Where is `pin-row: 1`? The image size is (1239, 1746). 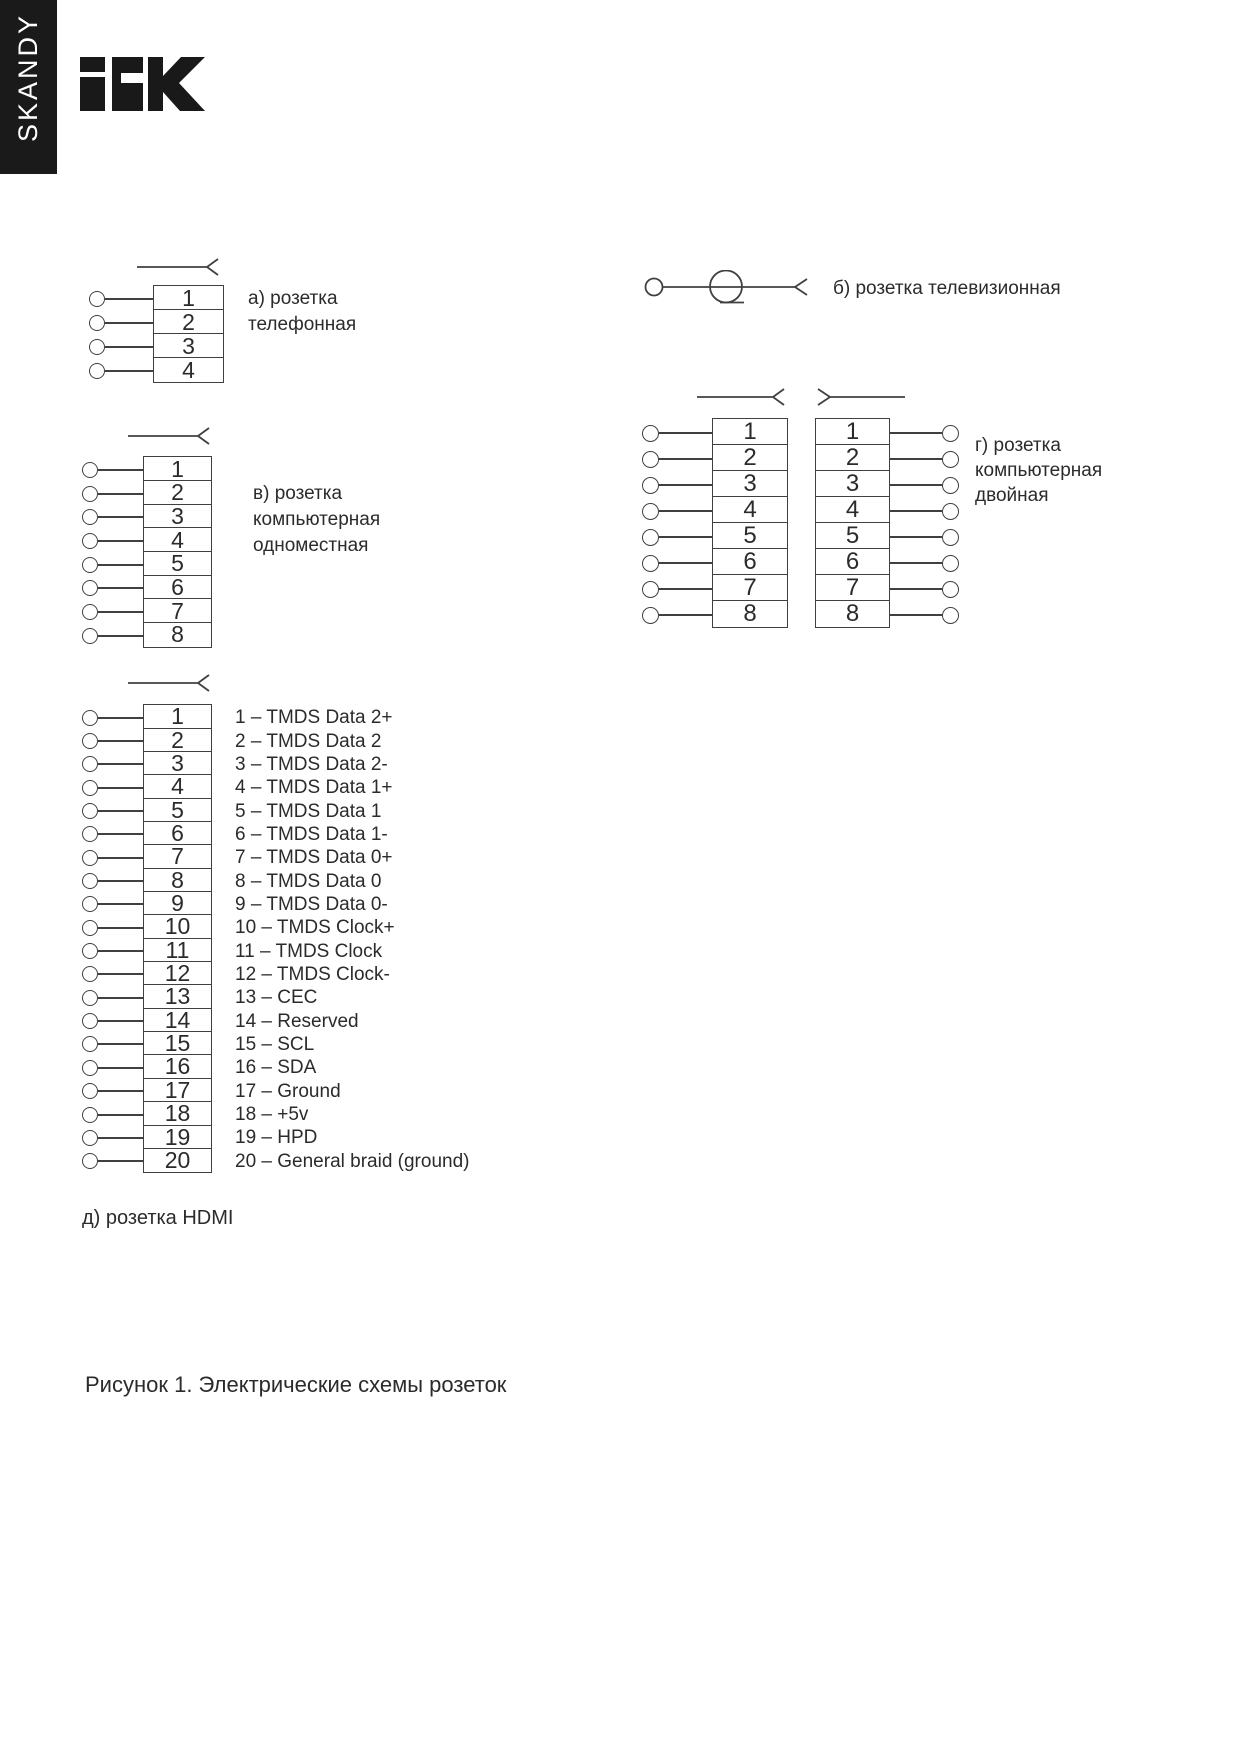
pin-row: 1 is located at coordinates (156, 298).